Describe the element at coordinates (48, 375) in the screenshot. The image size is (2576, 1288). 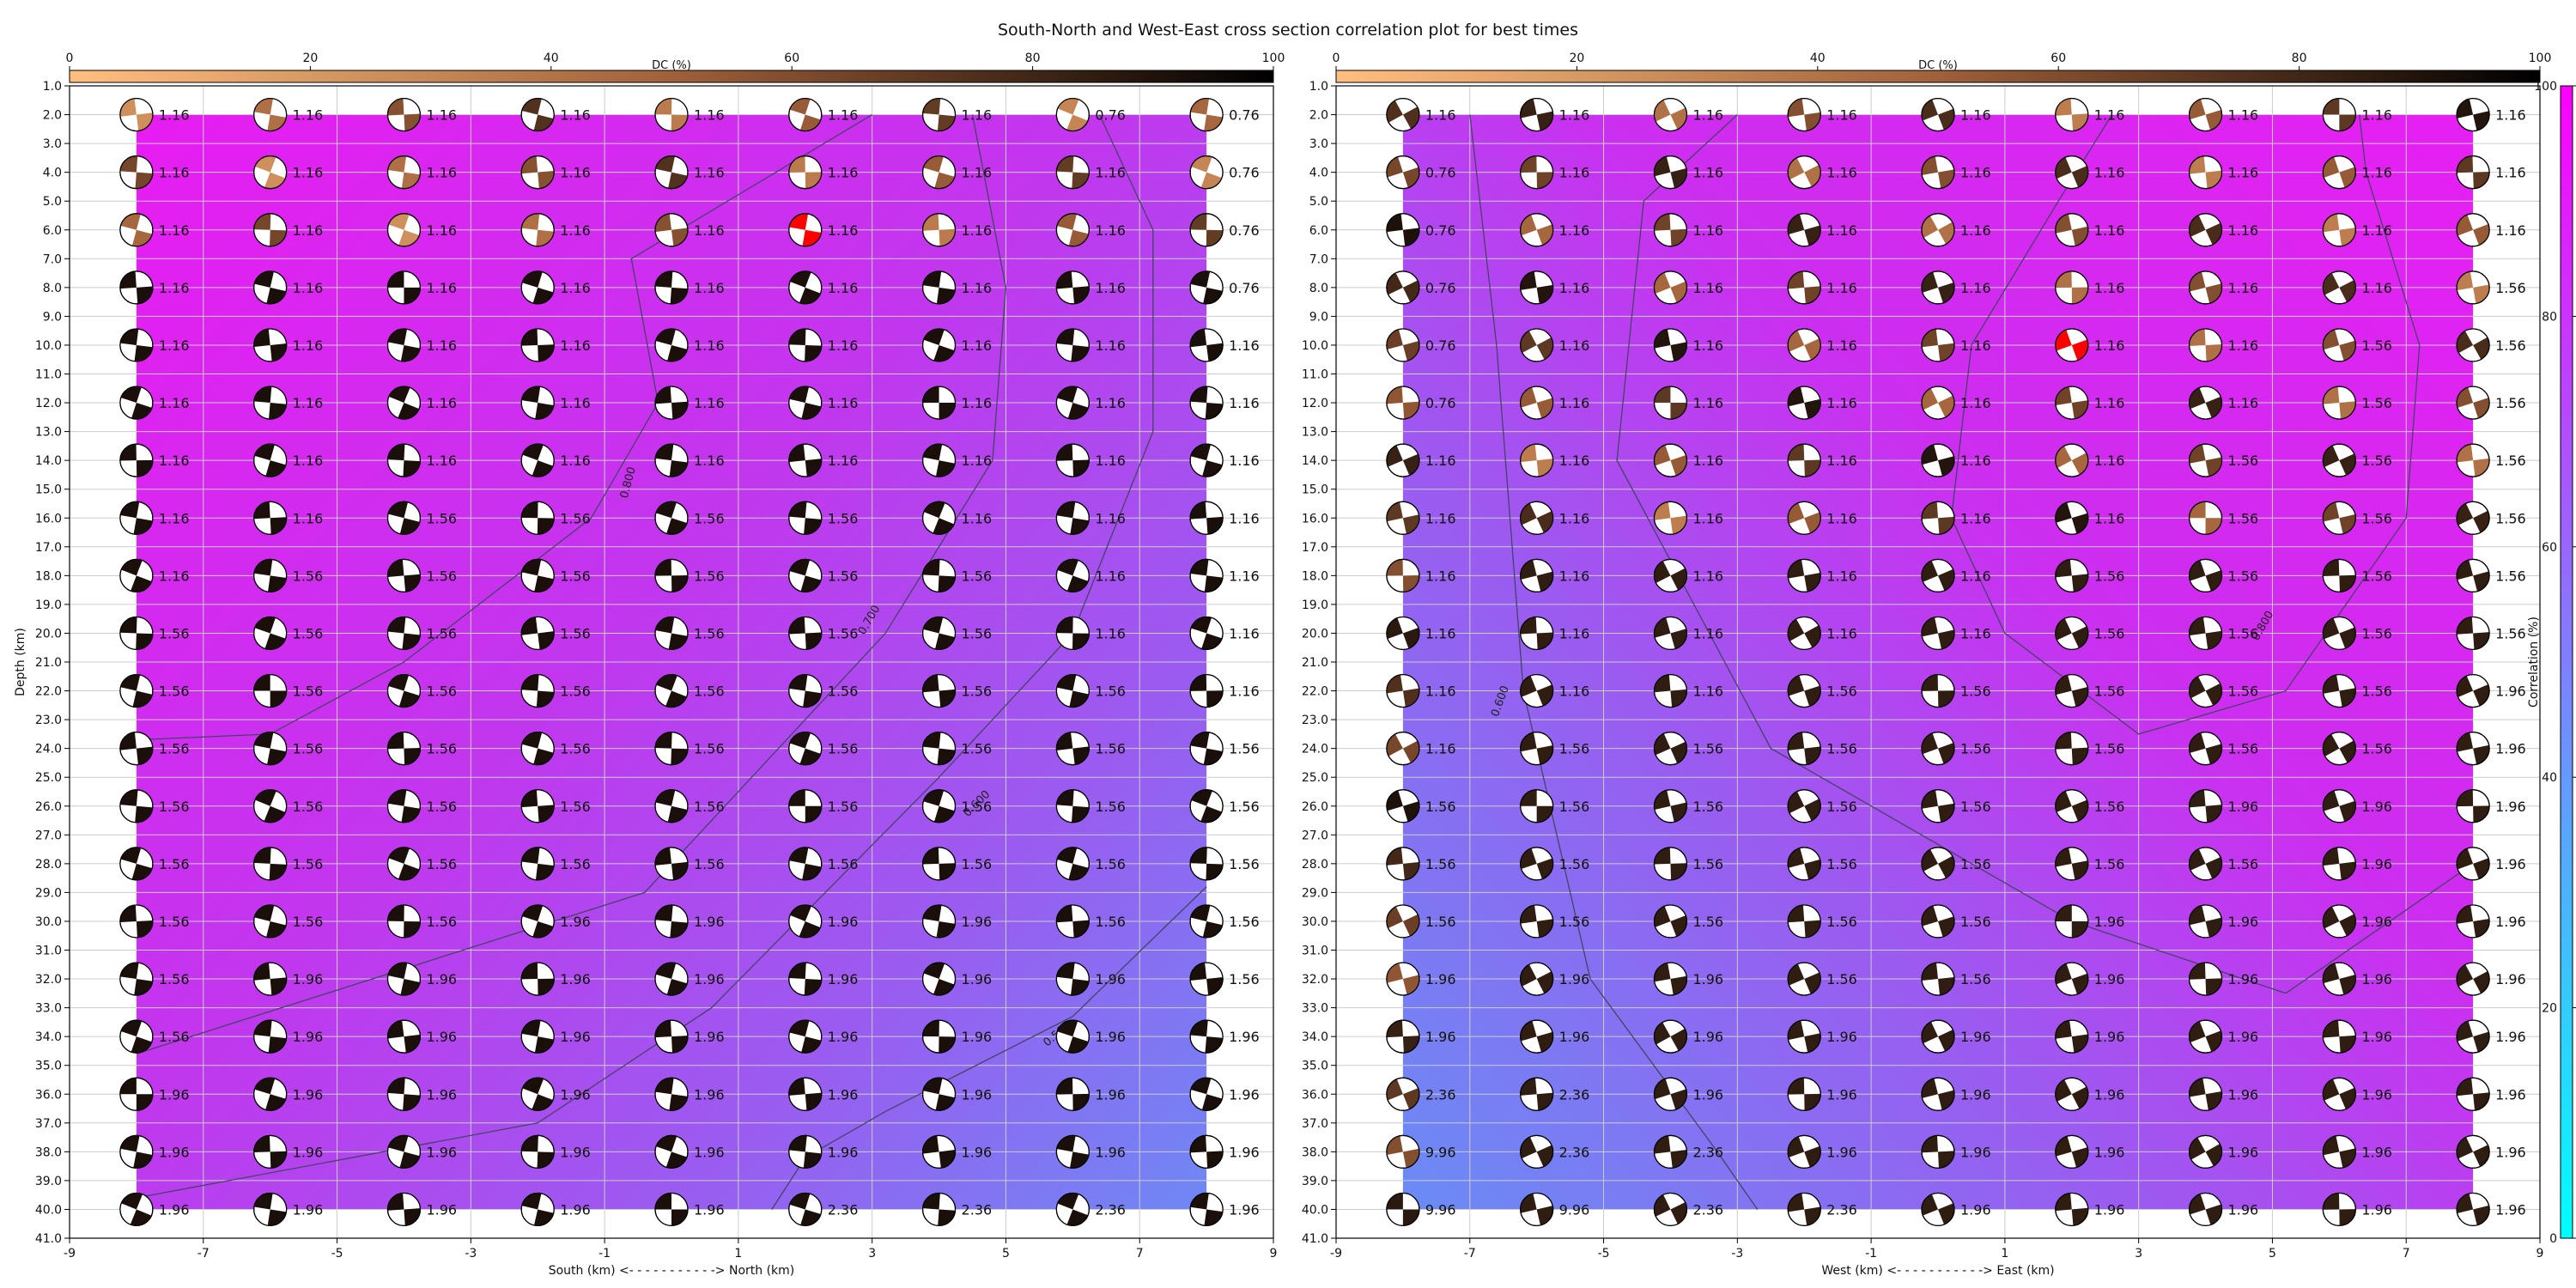
I see `y-tick-label: 11.0` at that location.